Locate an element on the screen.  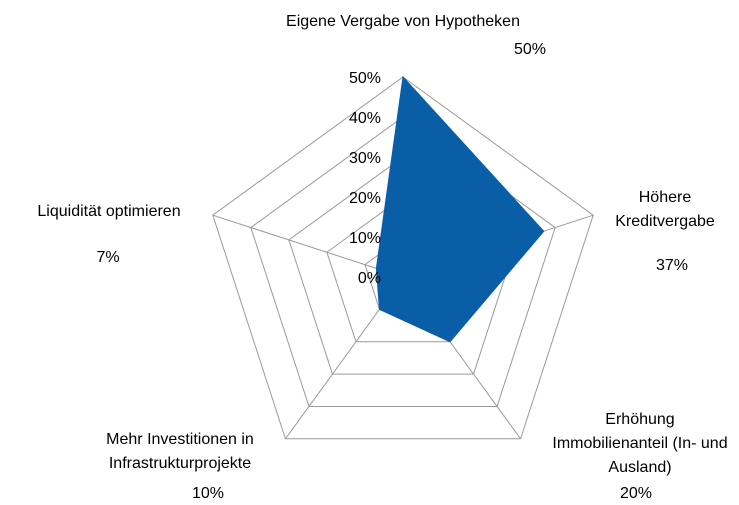
r-tick-label: 10% is located at coordinates (365, 238).